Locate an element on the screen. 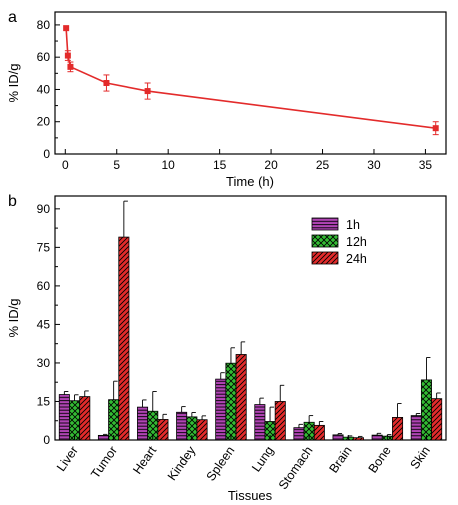 The height and width of the screenshot is (505, 458). panel-a-y-axis: 0 20 40 60 80 is located at coordinates (48, 89).